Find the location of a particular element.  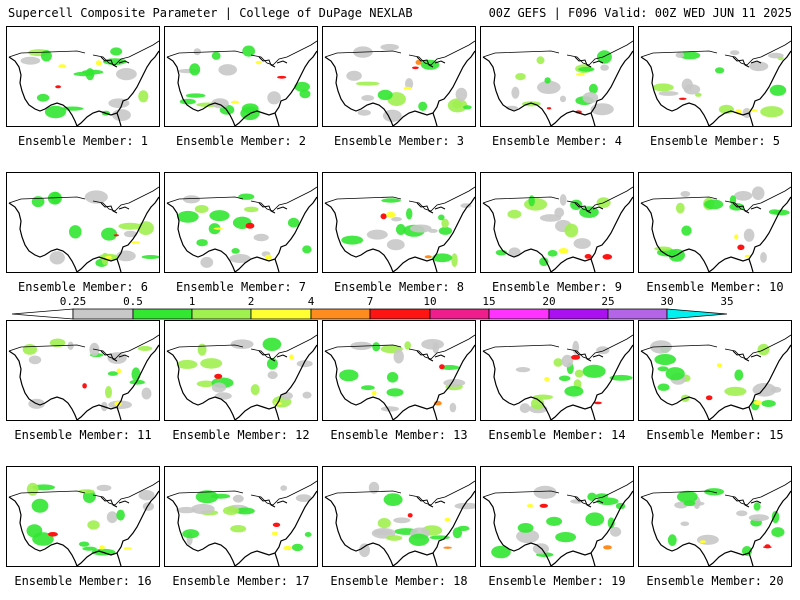

ensemble-member-label: Ensemble Member: 4 is located at coordinates (557, 141).